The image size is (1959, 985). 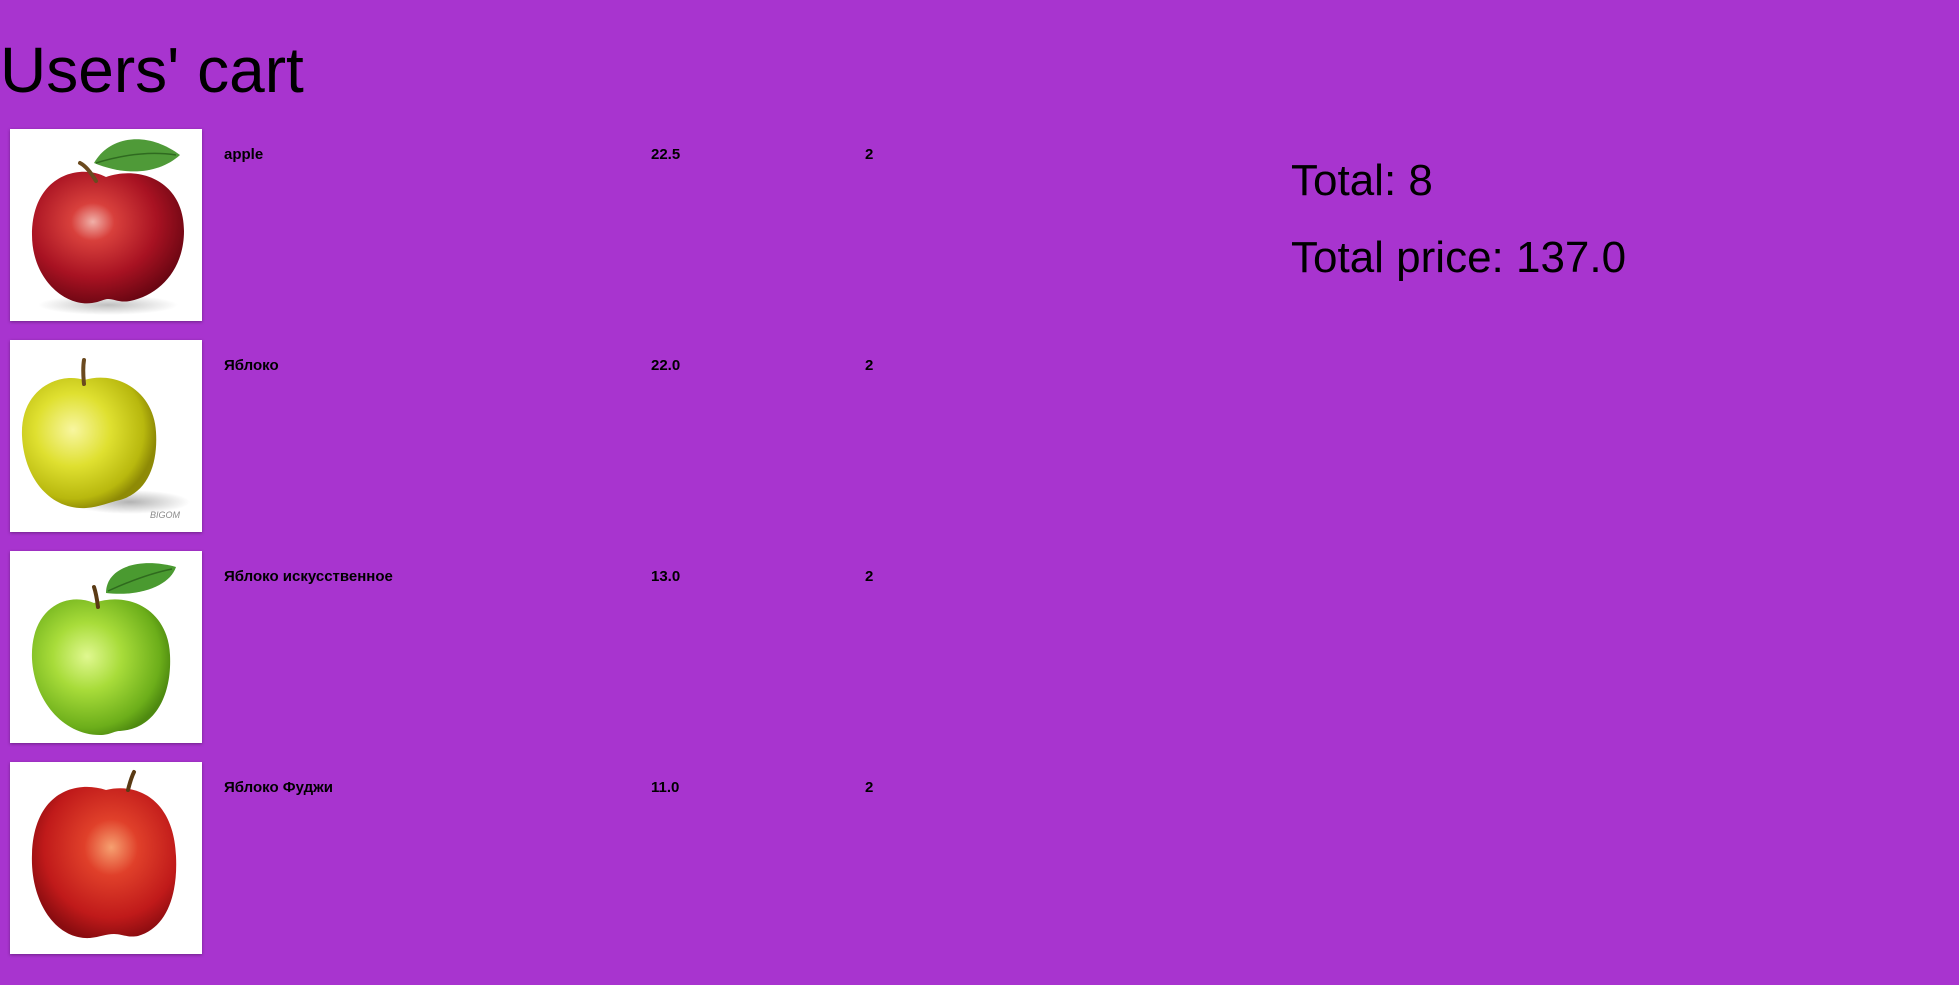 What do you see at coordinates (106, 858) in the screenshot?
I see `product-image-fuji-apple` at bounding box center [106, 858].